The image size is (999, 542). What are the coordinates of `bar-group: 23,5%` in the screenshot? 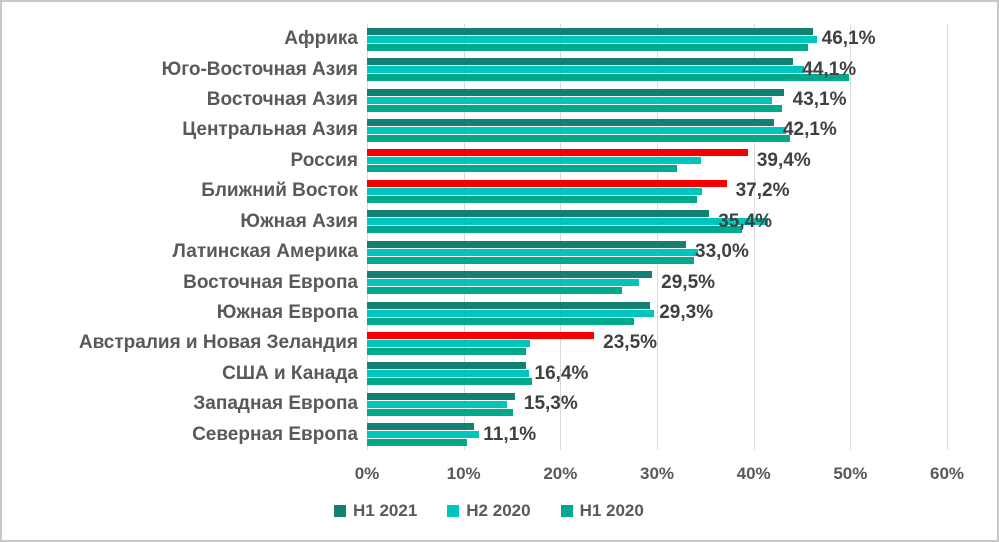 It's located at (657, 343).